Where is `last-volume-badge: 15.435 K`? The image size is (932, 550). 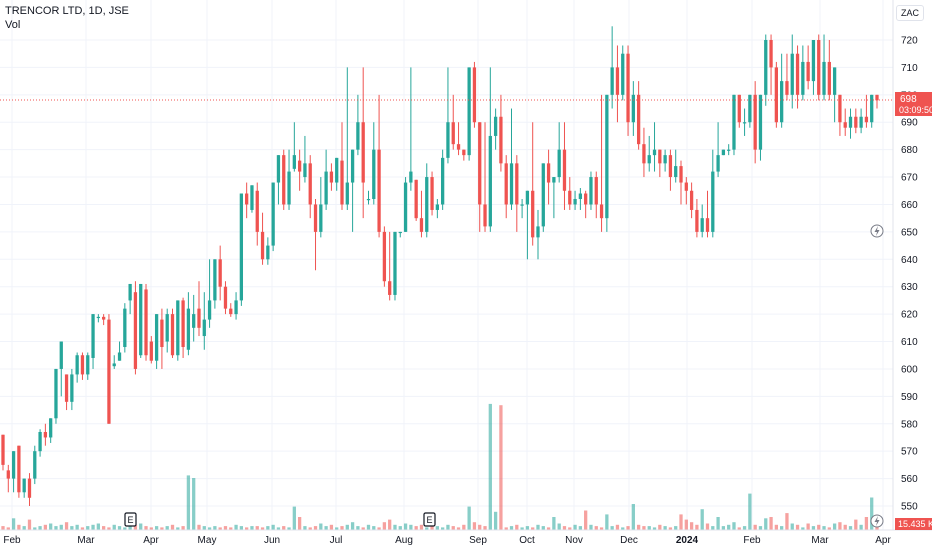
last-volume-badge: 15.435 K is located at coordinates (913, 524).